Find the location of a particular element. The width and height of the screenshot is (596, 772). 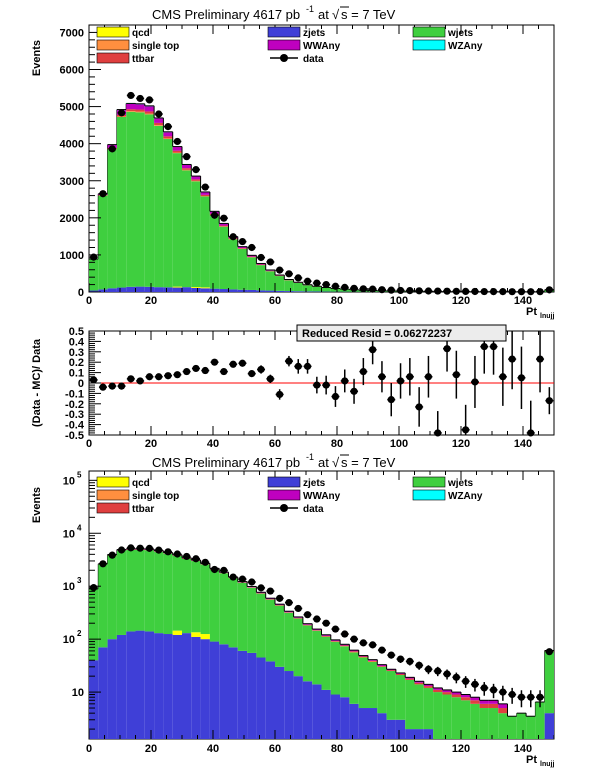

x-tick-label: 100 is located at coordinates (399, 444).